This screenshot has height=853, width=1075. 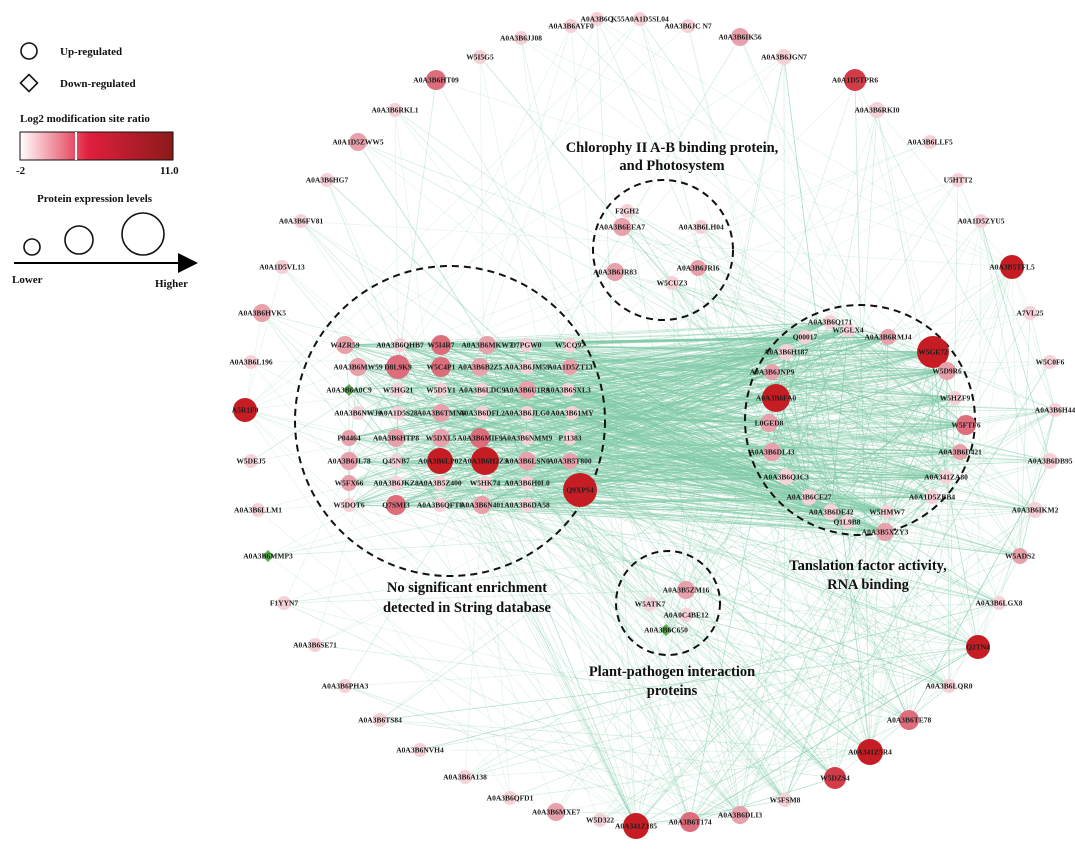 What do you see at coordinates (855, 80) in the screenshot?
I see `node-label: A0A1D5TPR6` at bounding box center [855, 80].